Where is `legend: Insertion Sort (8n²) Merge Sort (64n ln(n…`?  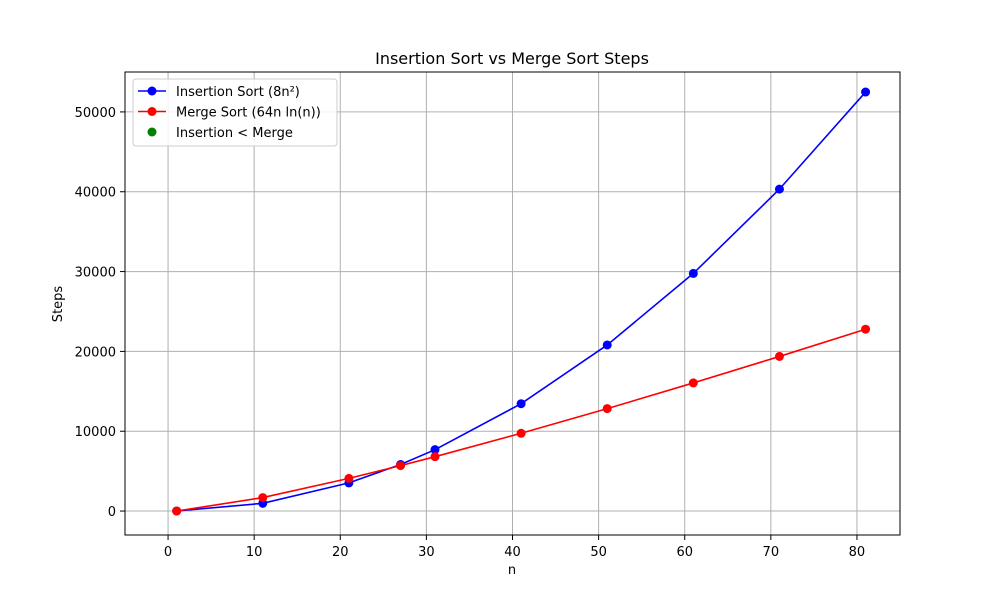
legend: Insertion Sort (8n²) Merge Sort (64n ln(n… is located at coordinates (235, 112).